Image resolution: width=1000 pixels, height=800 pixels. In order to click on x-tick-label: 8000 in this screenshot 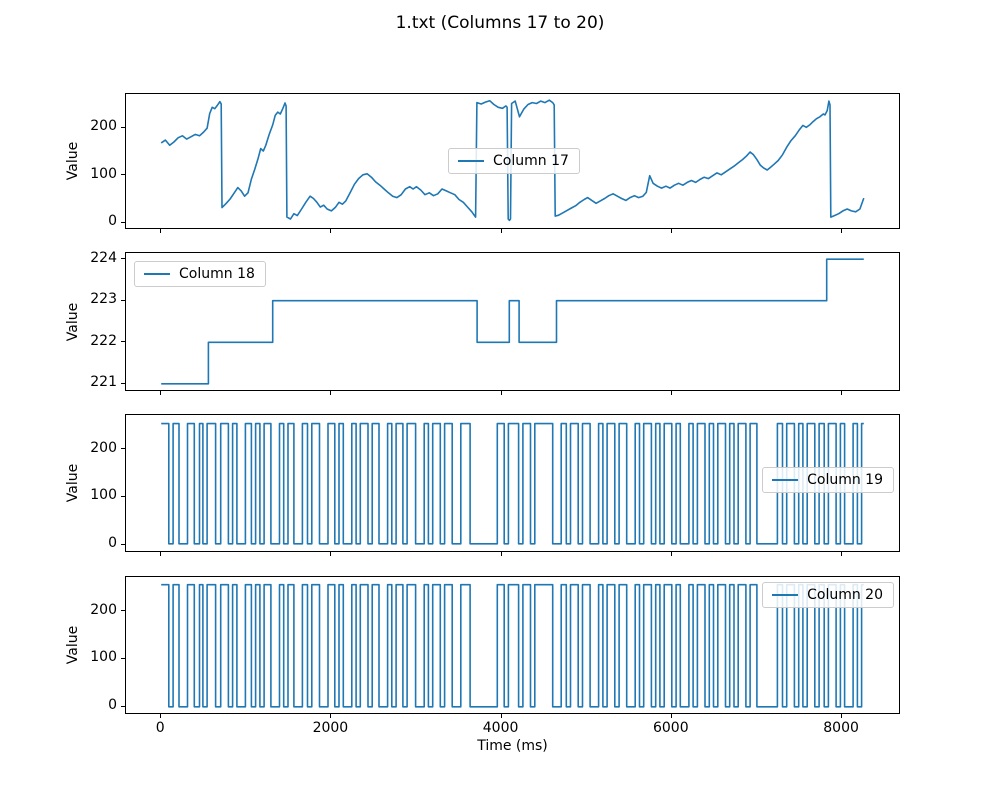, I will do `click(841, 728)`.